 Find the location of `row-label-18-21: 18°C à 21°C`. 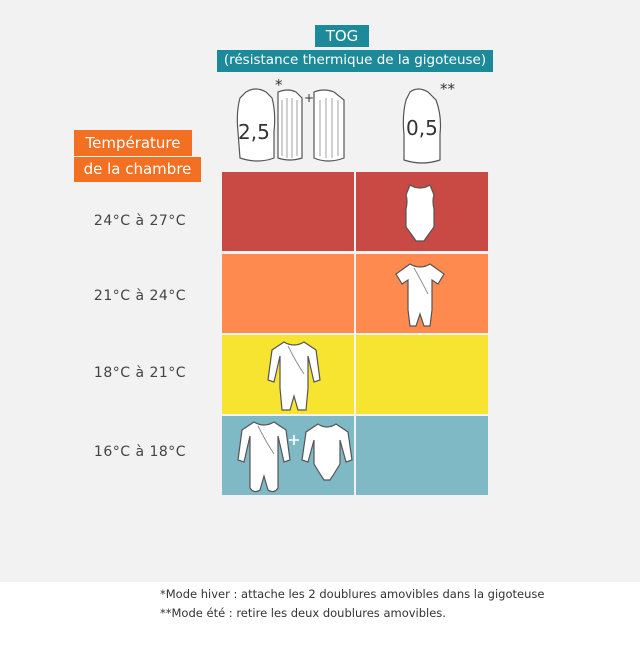

row-label-18-21: 18°C à 21°C is located at coordinates (140, 373).